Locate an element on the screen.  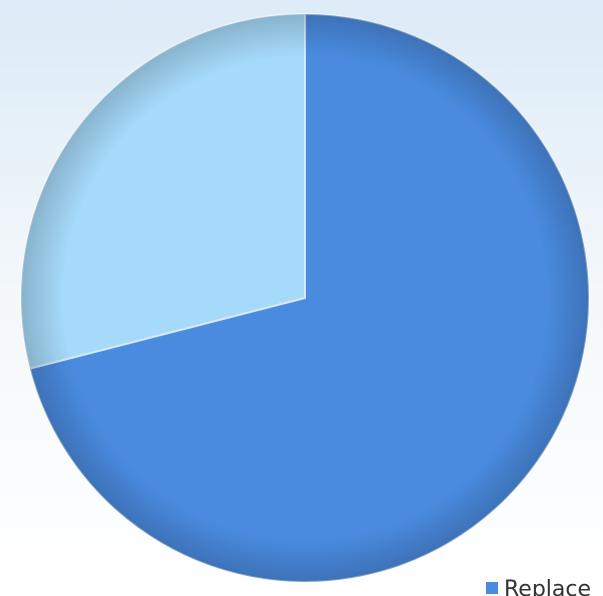
legend-label: Replace is located at coordinates (547, 586).